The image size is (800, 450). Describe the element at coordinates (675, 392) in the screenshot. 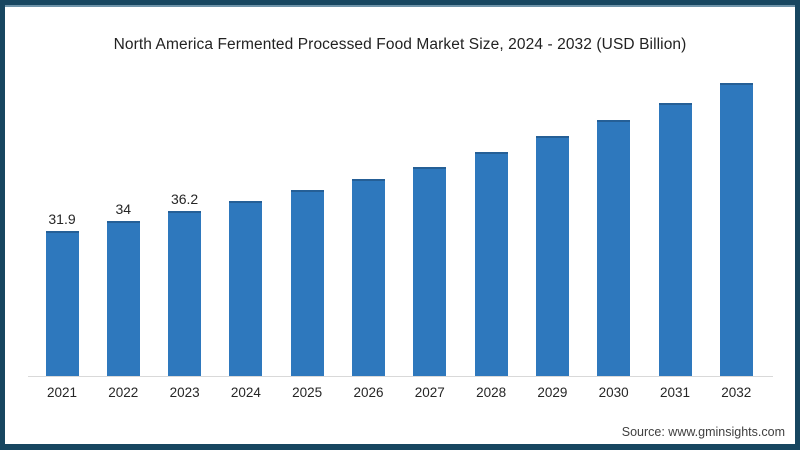

I see `x-tick-label-2031: 2031` at that location.